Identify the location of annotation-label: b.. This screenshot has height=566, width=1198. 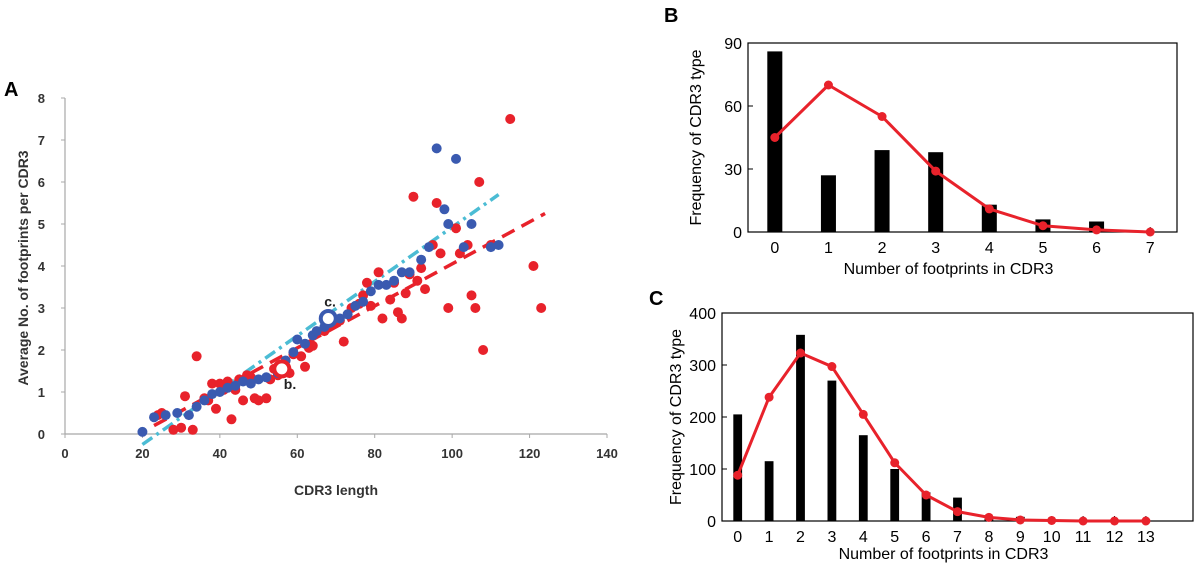
(290, 384).